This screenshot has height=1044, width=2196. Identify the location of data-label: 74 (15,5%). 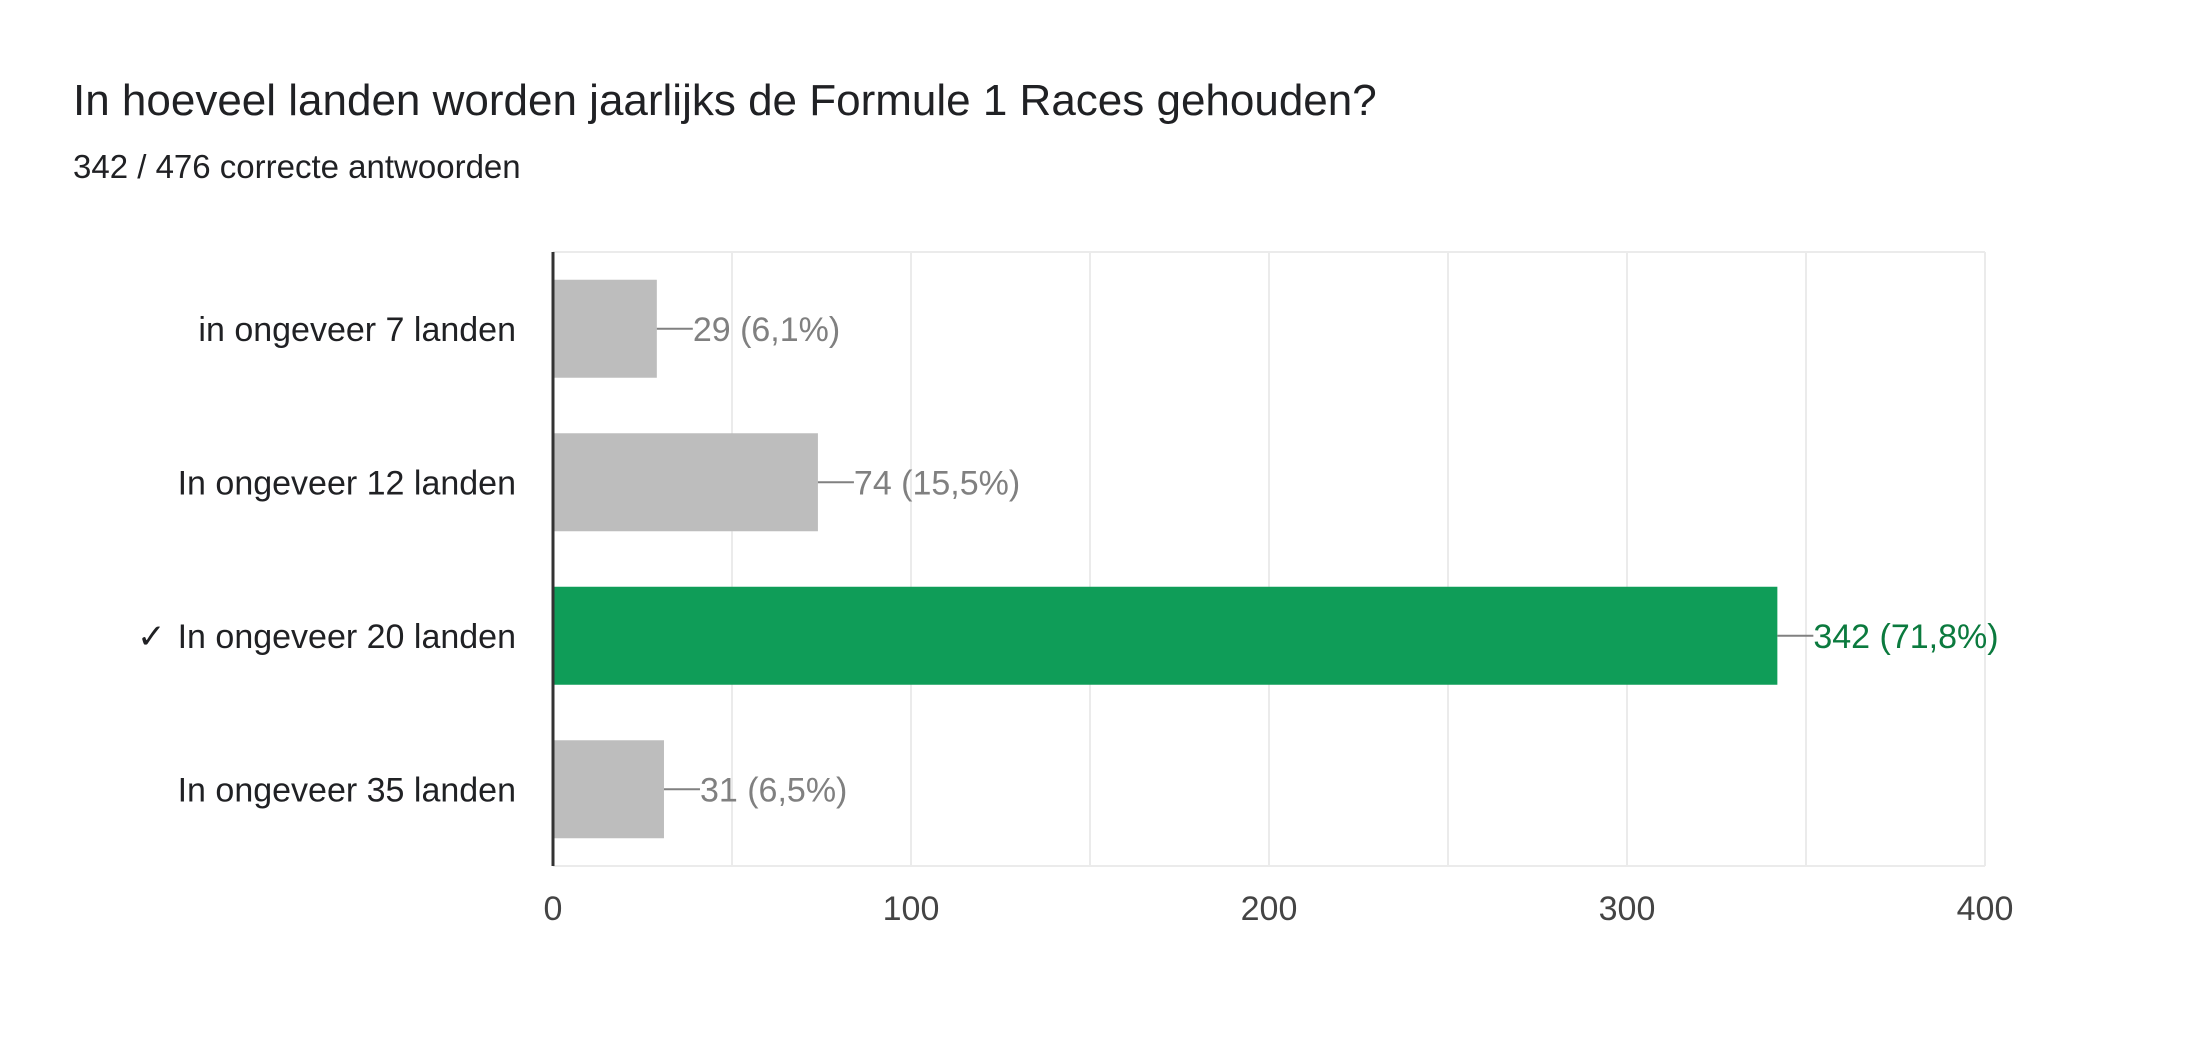
(937, 483).